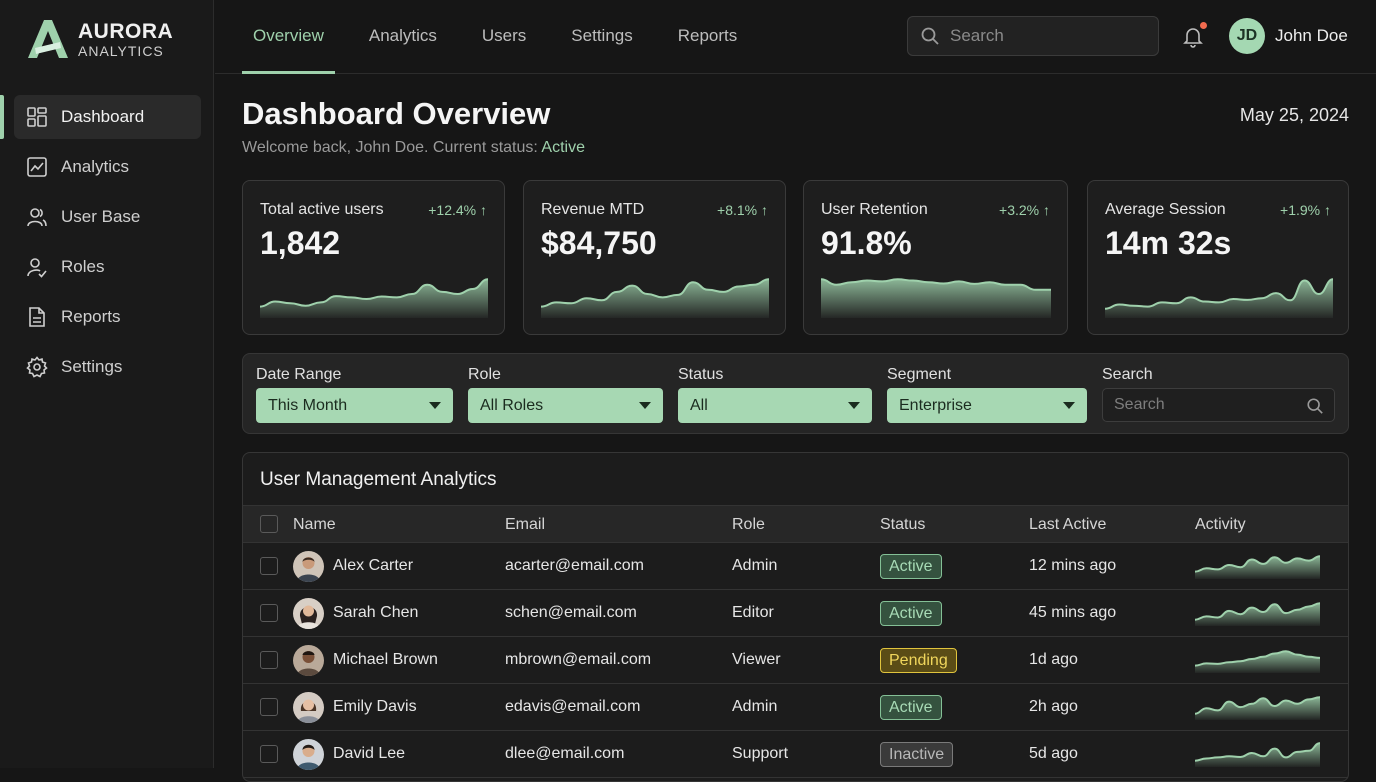 The image size is (1376, 782). What do you see at coordinates (756, 659) in the screenshot?
I see `role-cell: Viewer` at bounding box center [756, 659].